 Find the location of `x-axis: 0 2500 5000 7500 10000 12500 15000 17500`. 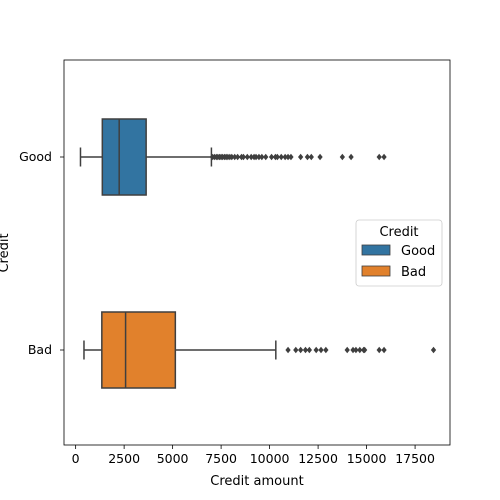

x-axis: 0 2500 5000 7500 10000 12500 15000 17500 is located at coordinates (253, 455).